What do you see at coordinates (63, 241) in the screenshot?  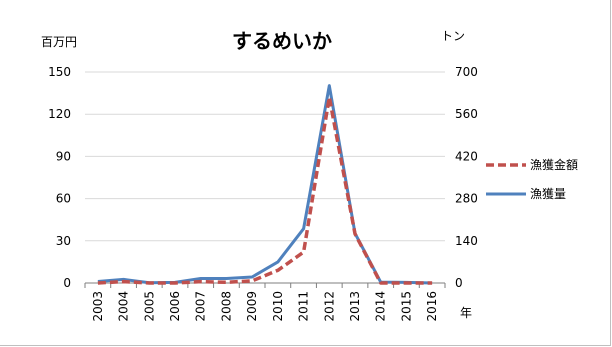 I see `y-left-tick-label: 30` at bounding box center [63, 241].